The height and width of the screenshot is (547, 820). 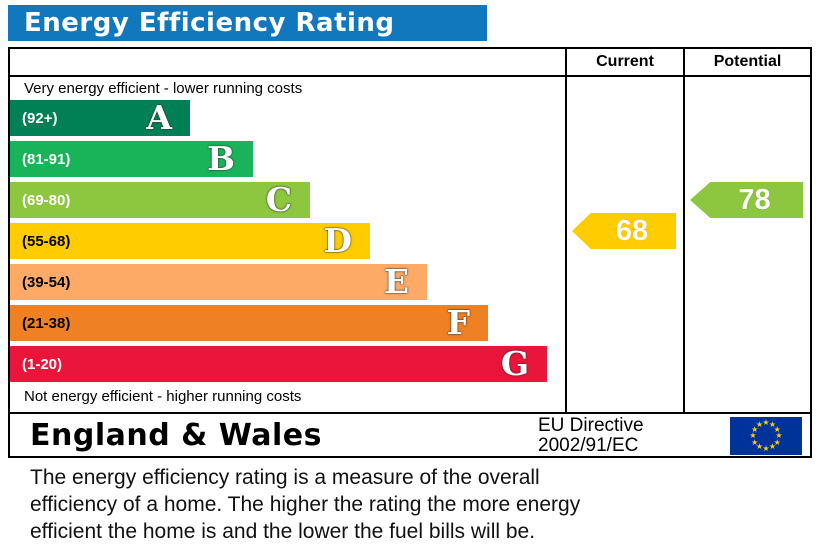 What do you see at coordinates (131, 159) in the screenshot?
I see `band-b: (81-91) B` at bounding box center [131, 159].